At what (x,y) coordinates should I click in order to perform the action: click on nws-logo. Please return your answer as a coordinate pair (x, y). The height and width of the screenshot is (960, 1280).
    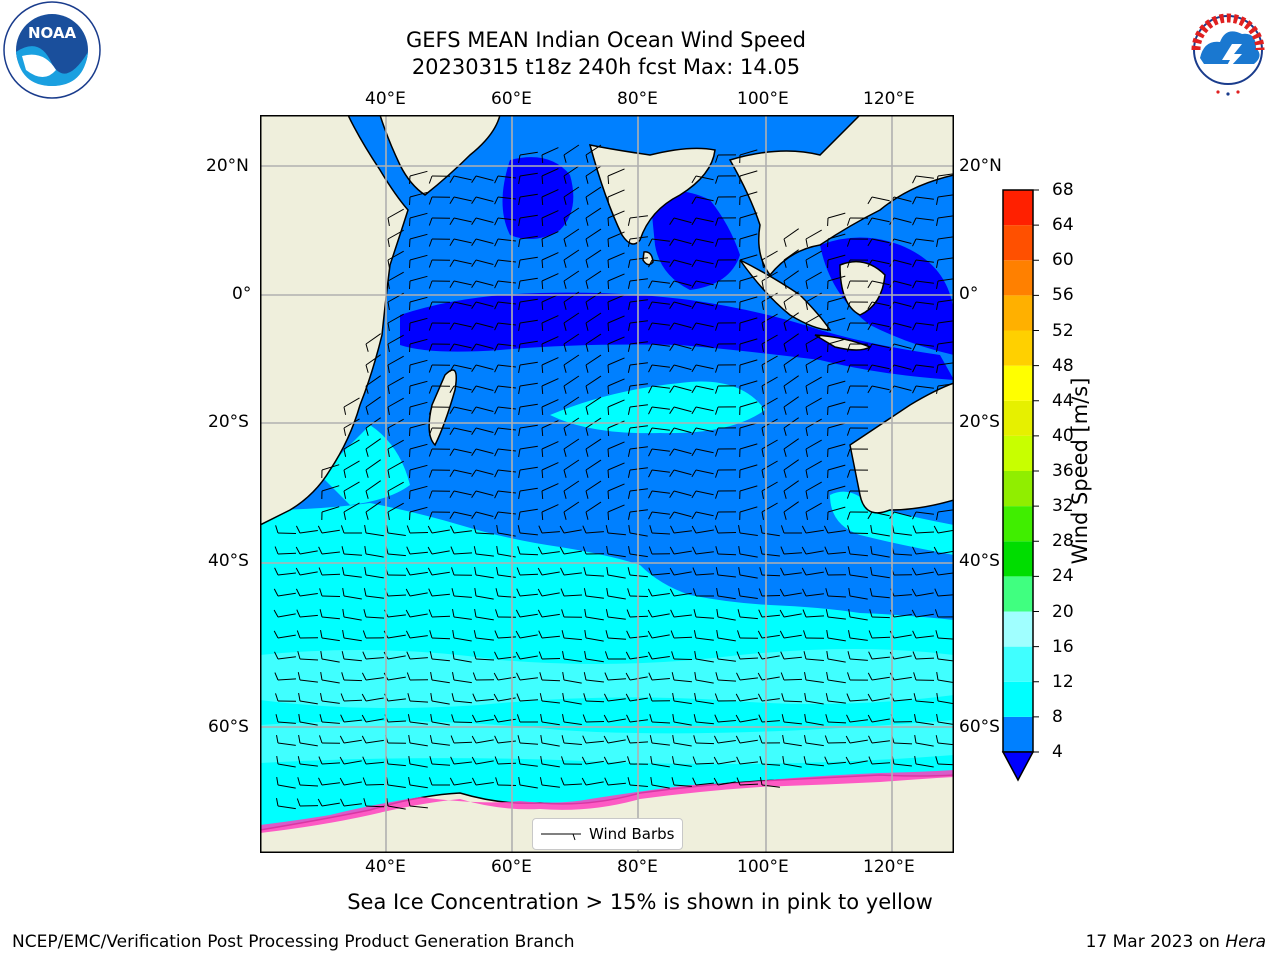
    Looking at the image, I should click on (1228, 52).